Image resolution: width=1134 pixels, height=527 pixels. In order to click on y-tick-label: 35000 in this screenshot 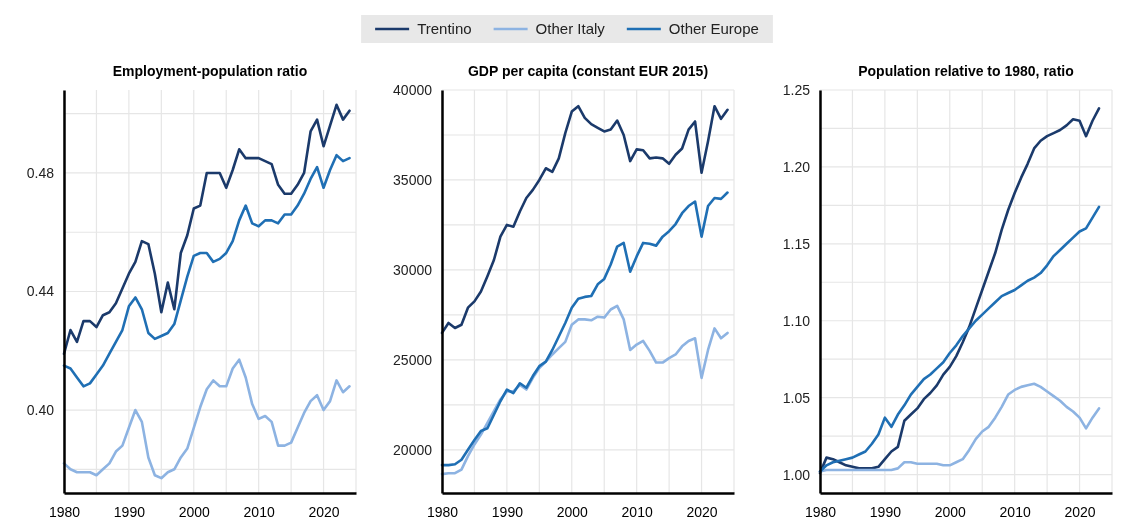, I will do `click(413, 179)`.